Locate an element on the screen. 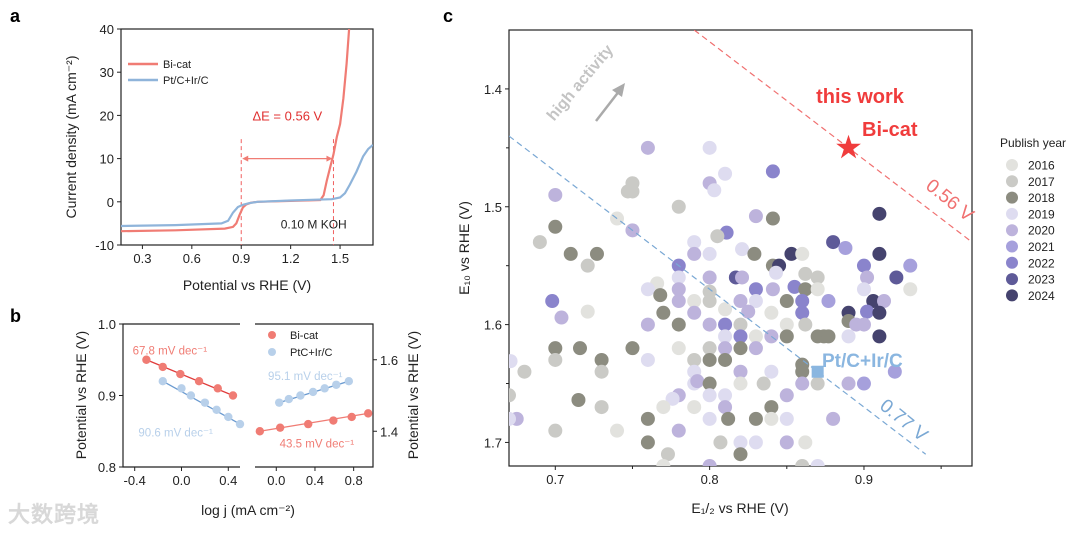 The width and height of the screenshot is (1080, 533). y-tick-label: 1.0 is located at coordinates (107, 324).